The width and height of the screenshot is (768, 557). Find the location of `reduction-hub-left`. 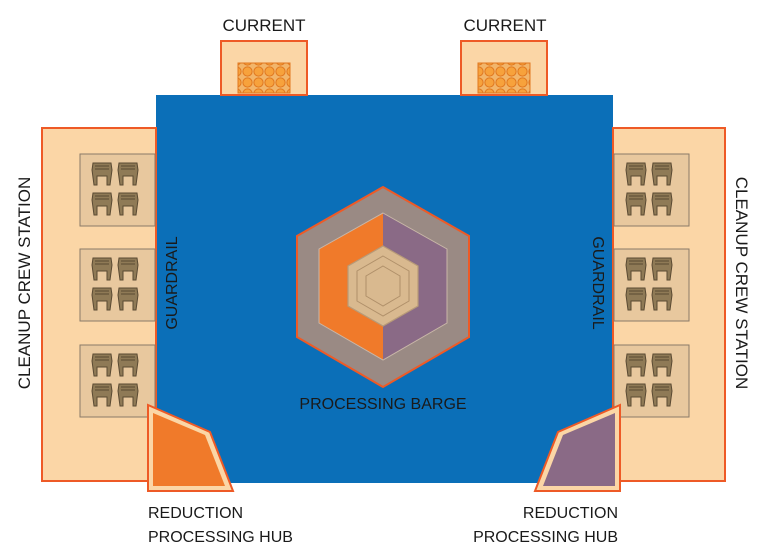

reduction-hub-left is located at coordinates (191, 447).